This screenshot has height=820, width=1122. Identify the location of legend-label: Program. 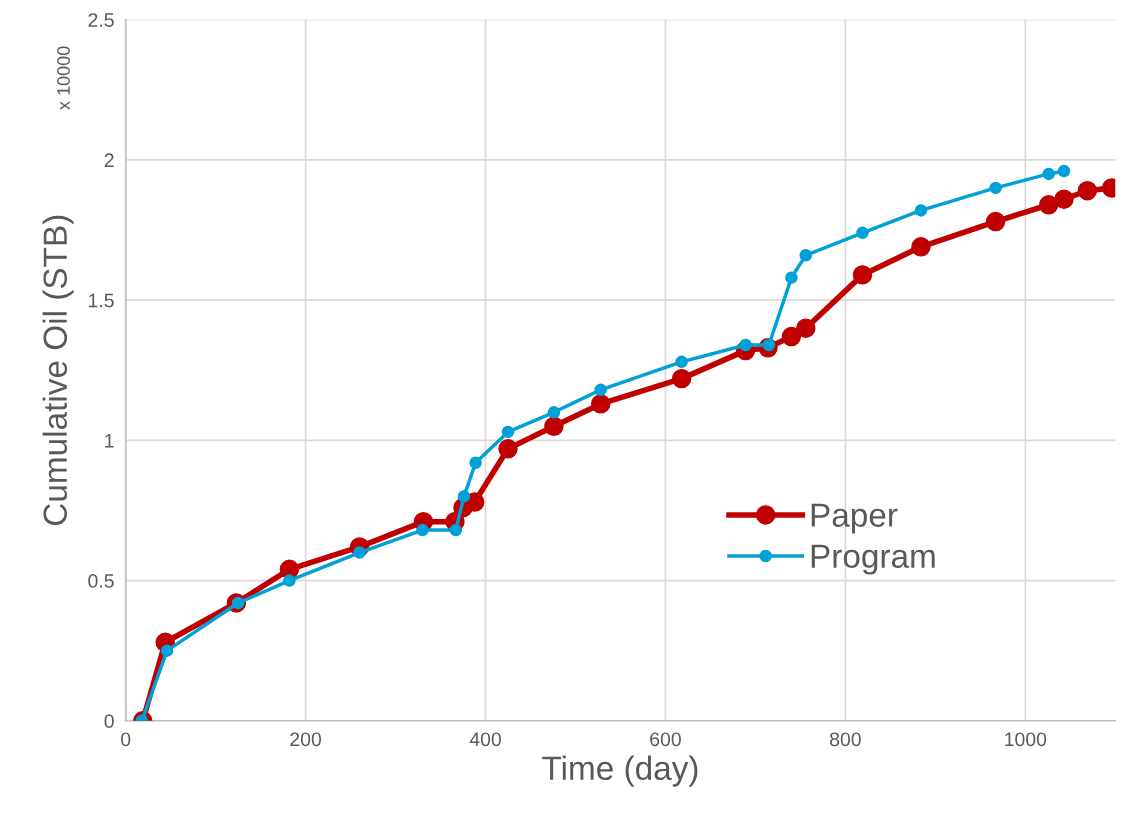
(873, 559).